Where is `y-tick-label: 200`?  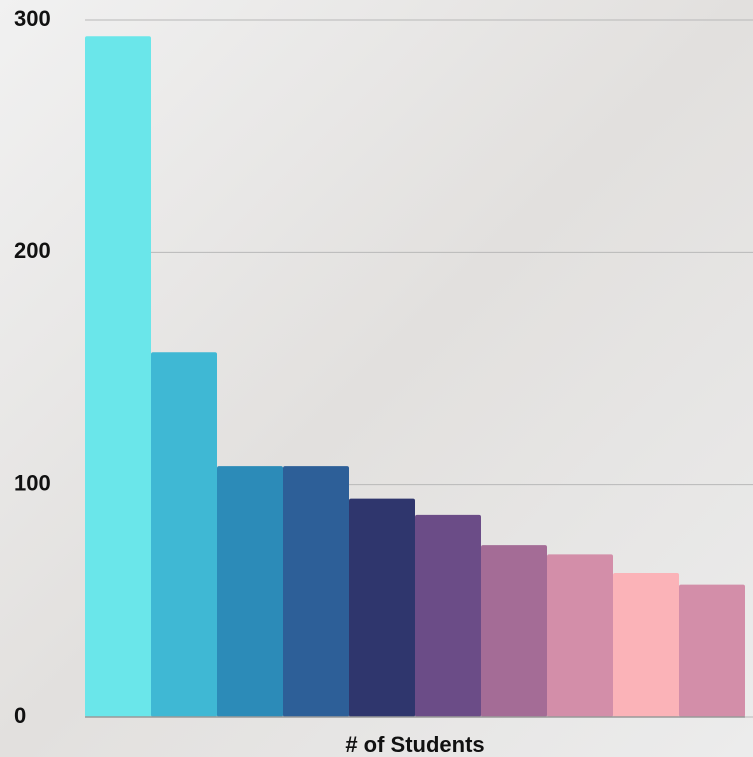 y-tick-label: 200 is located at coordinates (32, 250).